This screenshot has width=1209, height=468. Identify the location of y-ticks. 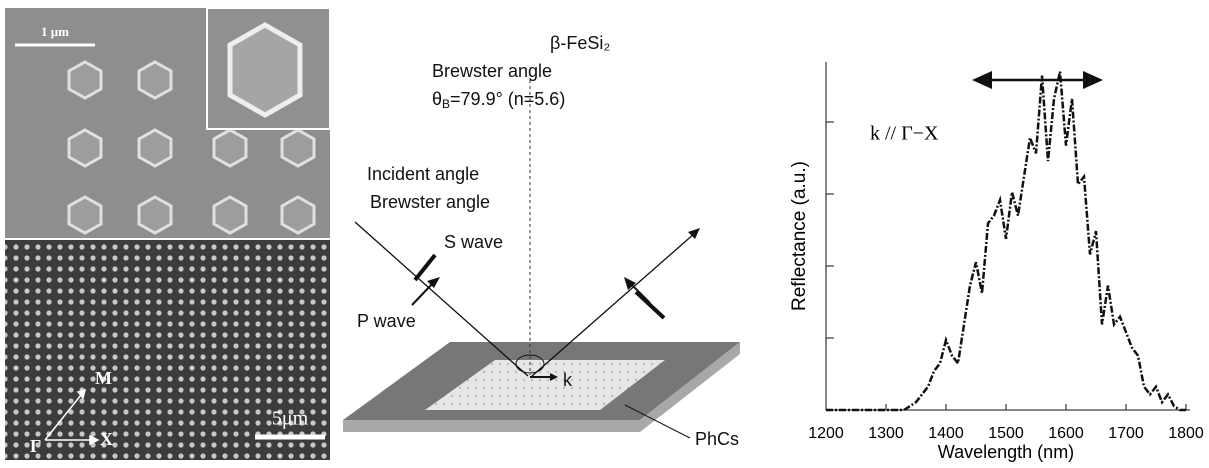
(830, 230).